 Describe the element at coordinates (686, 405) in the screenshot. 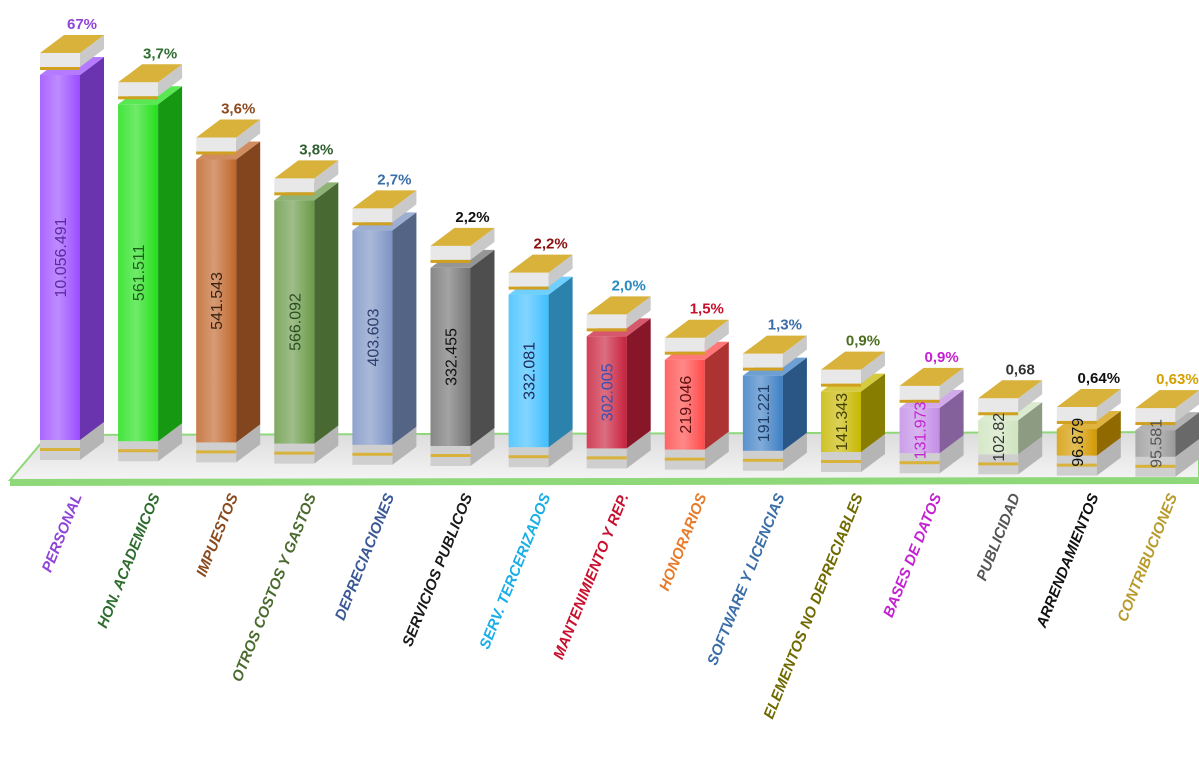

I see `value-label: 219.046` at that location.